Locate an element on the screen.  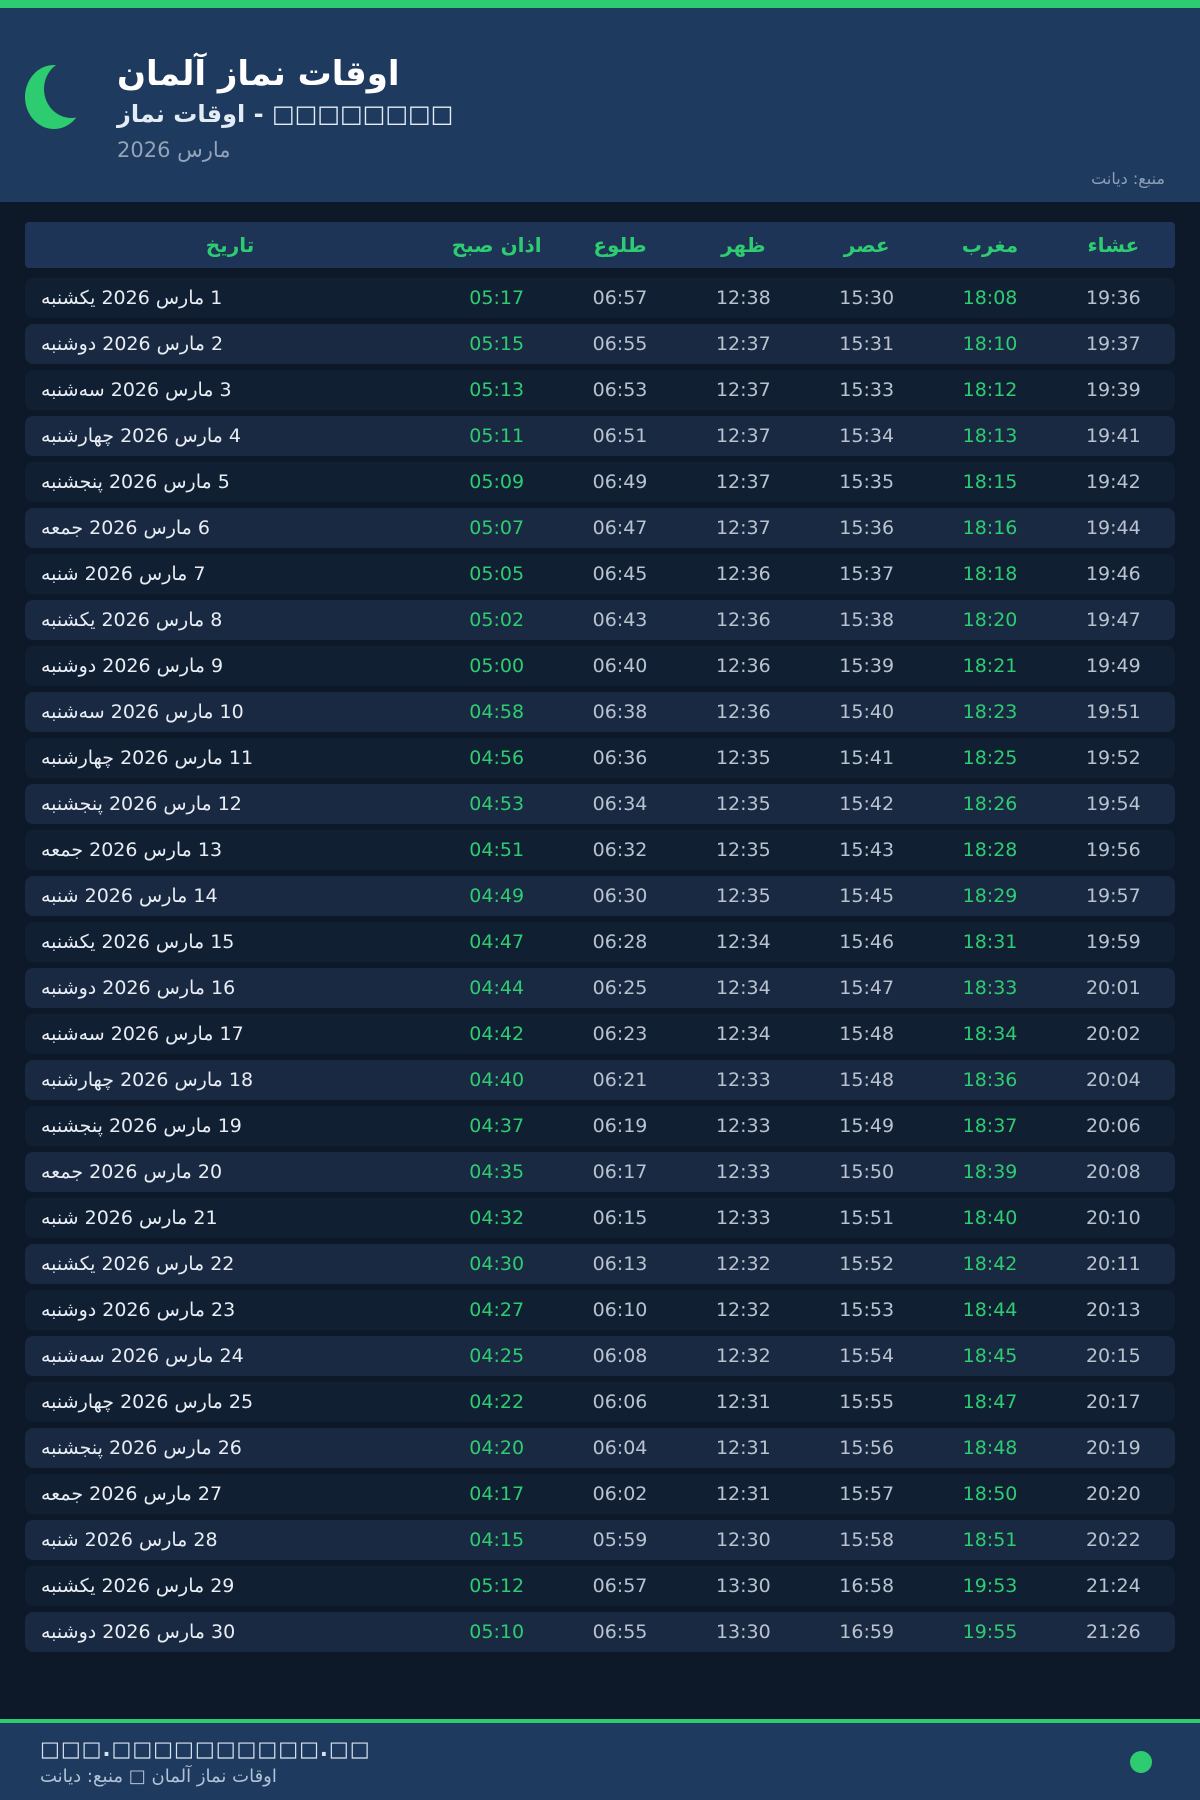
time-cell-maghrib: 18:36 is located at coordinates (990, 1080).